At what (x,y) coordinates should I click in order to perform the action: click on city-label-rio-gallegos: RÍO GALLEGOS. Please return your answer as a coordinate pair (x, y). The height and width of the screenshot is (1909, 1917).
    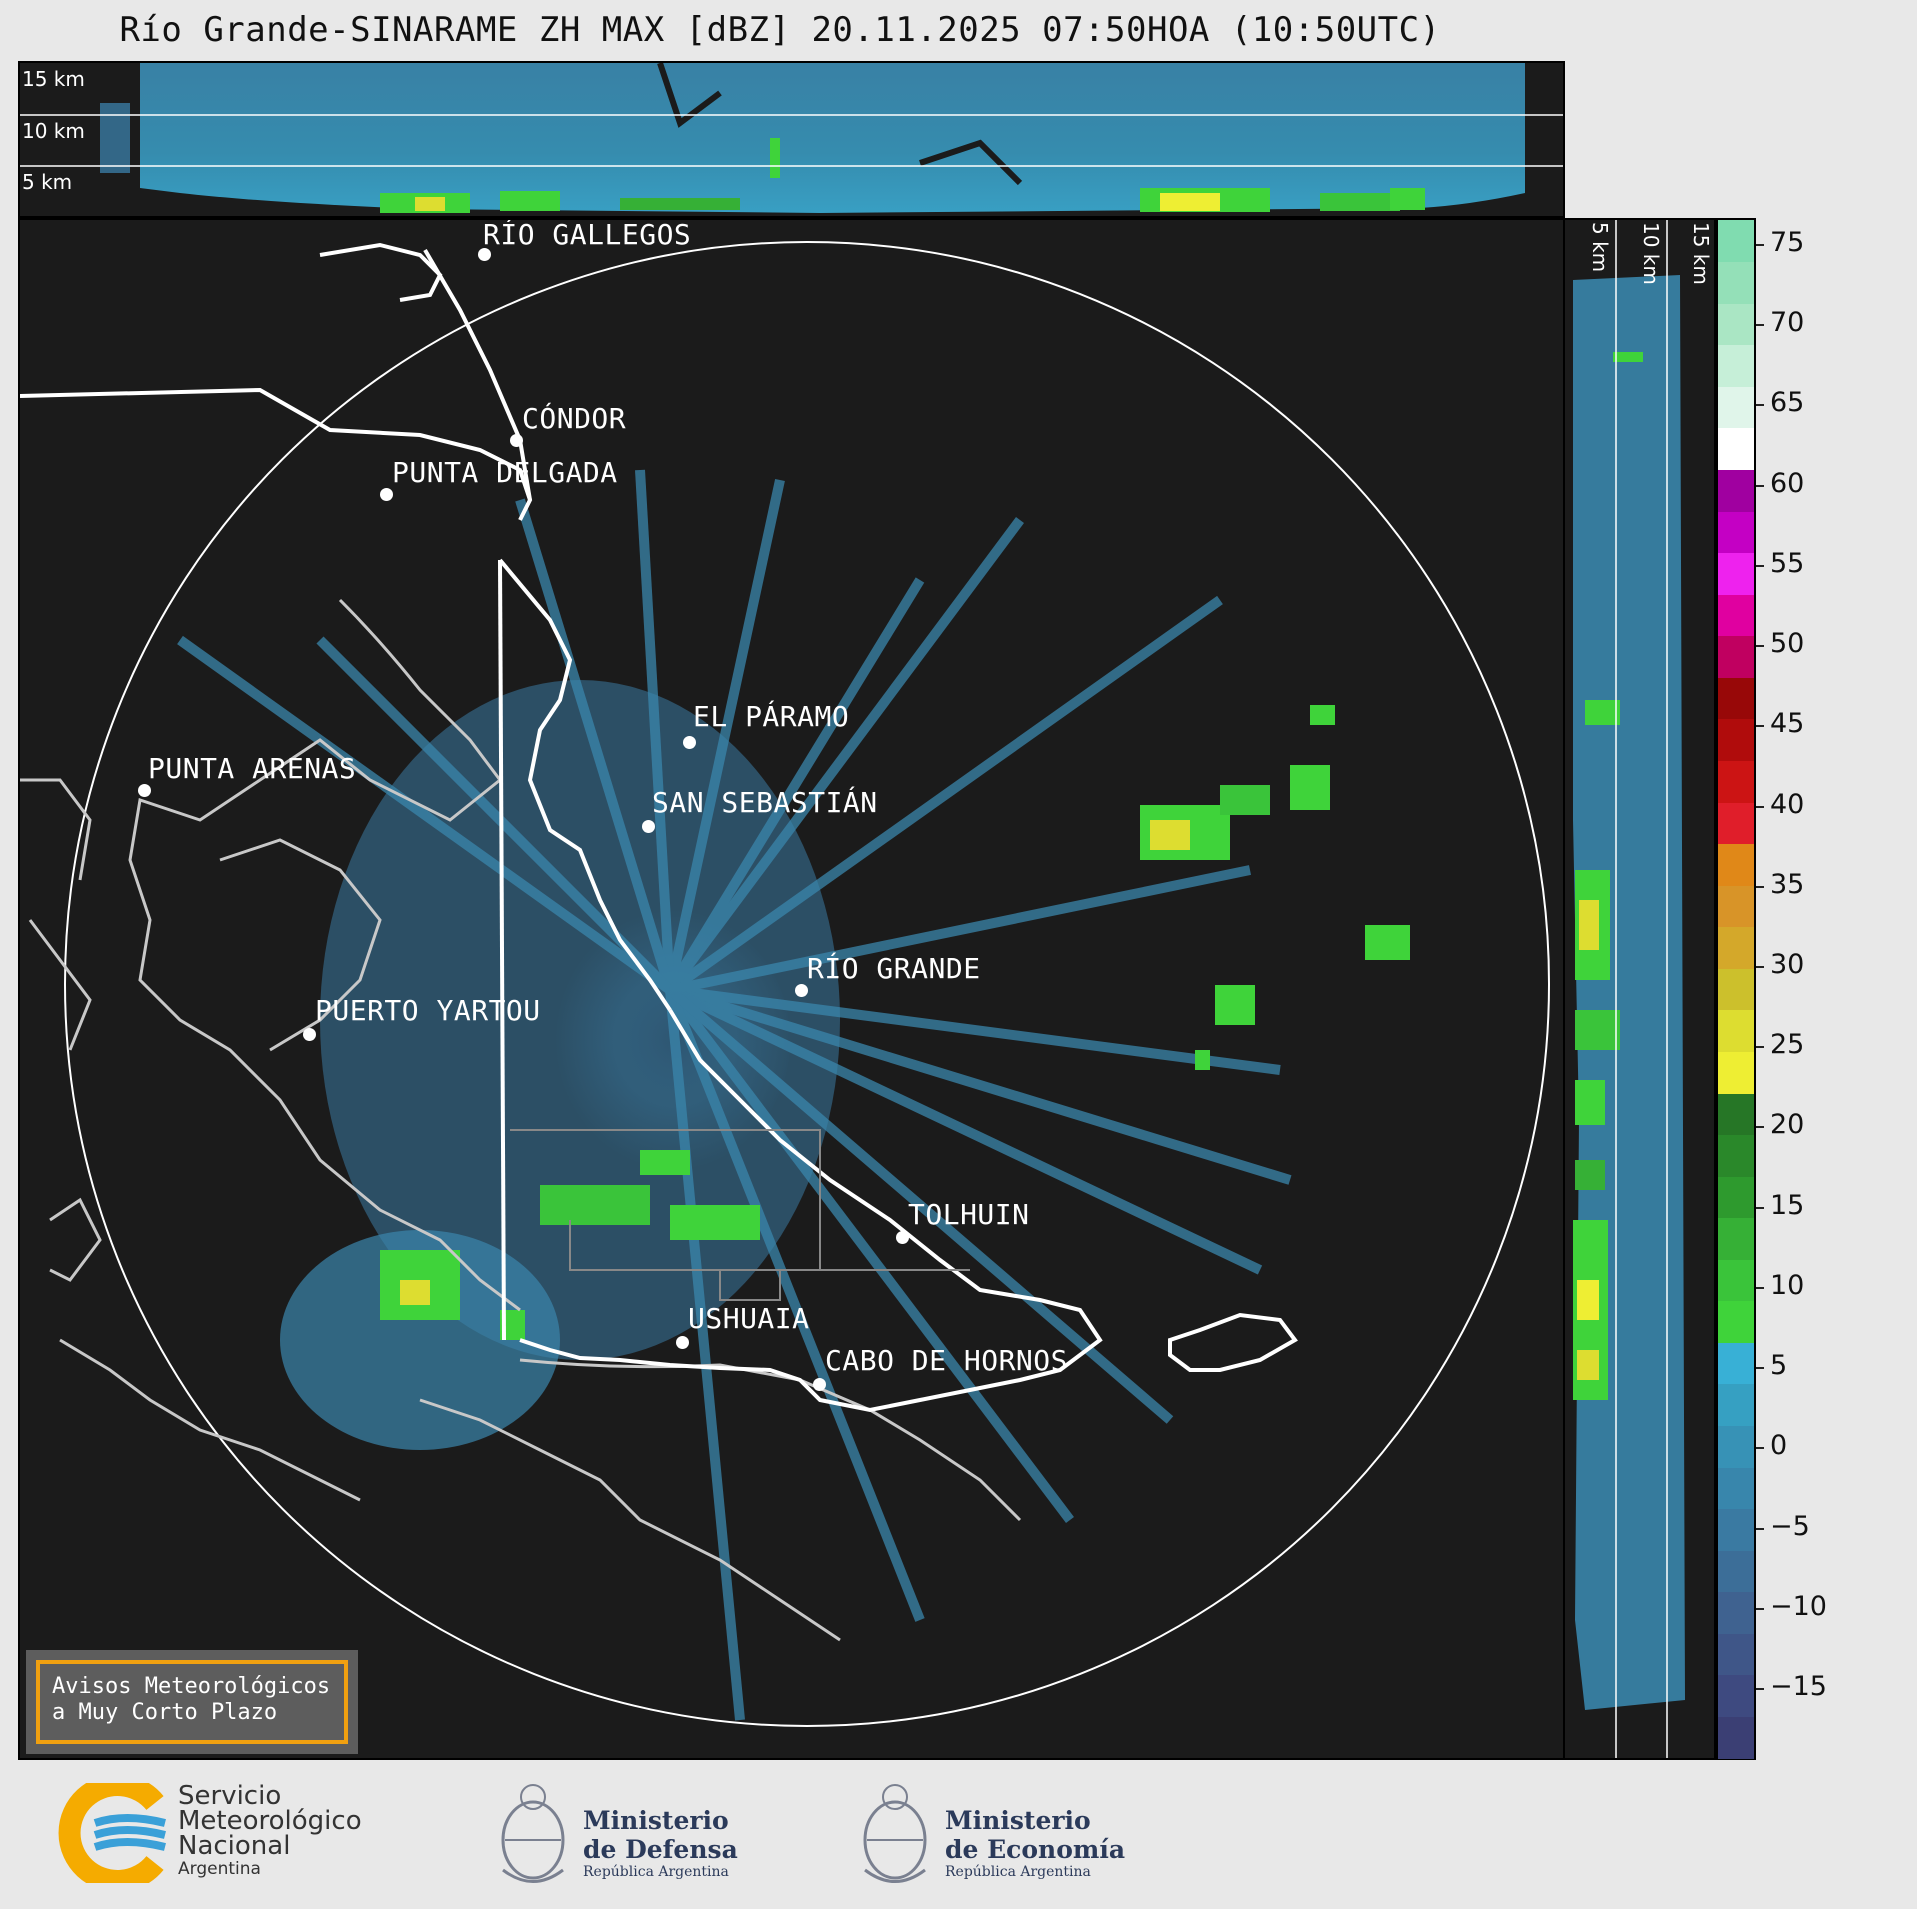
    Looking at the image, I should click on (587, 234).